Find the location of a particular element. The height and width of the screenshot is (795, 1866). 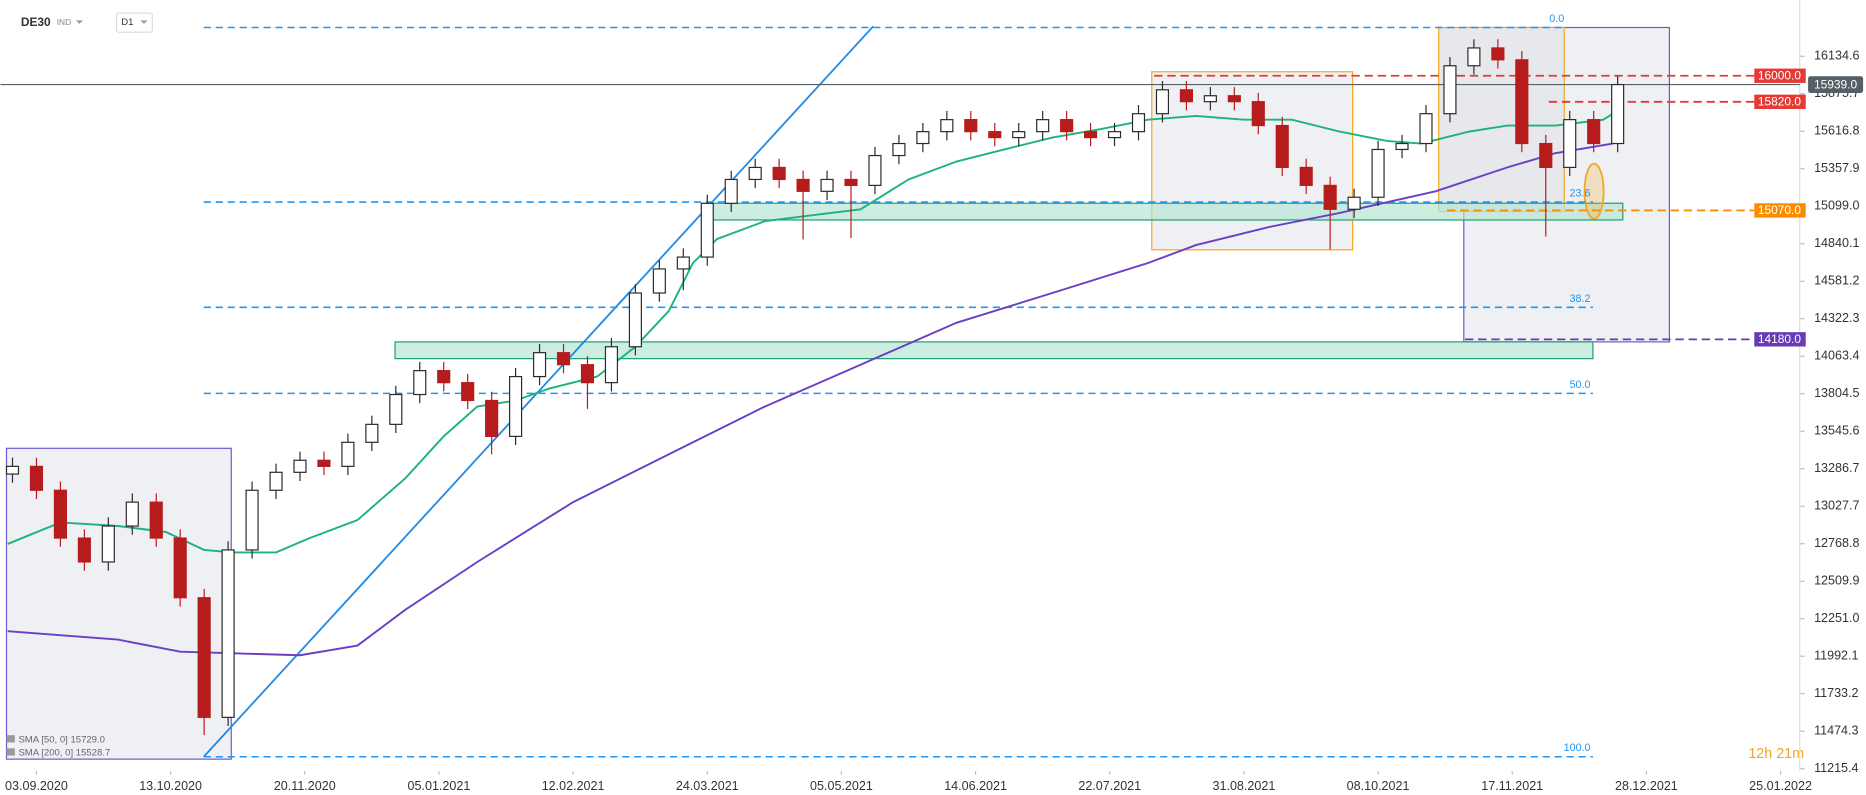

x-tick-label: 22.07.2021 is located at coordinates (1109, 786).